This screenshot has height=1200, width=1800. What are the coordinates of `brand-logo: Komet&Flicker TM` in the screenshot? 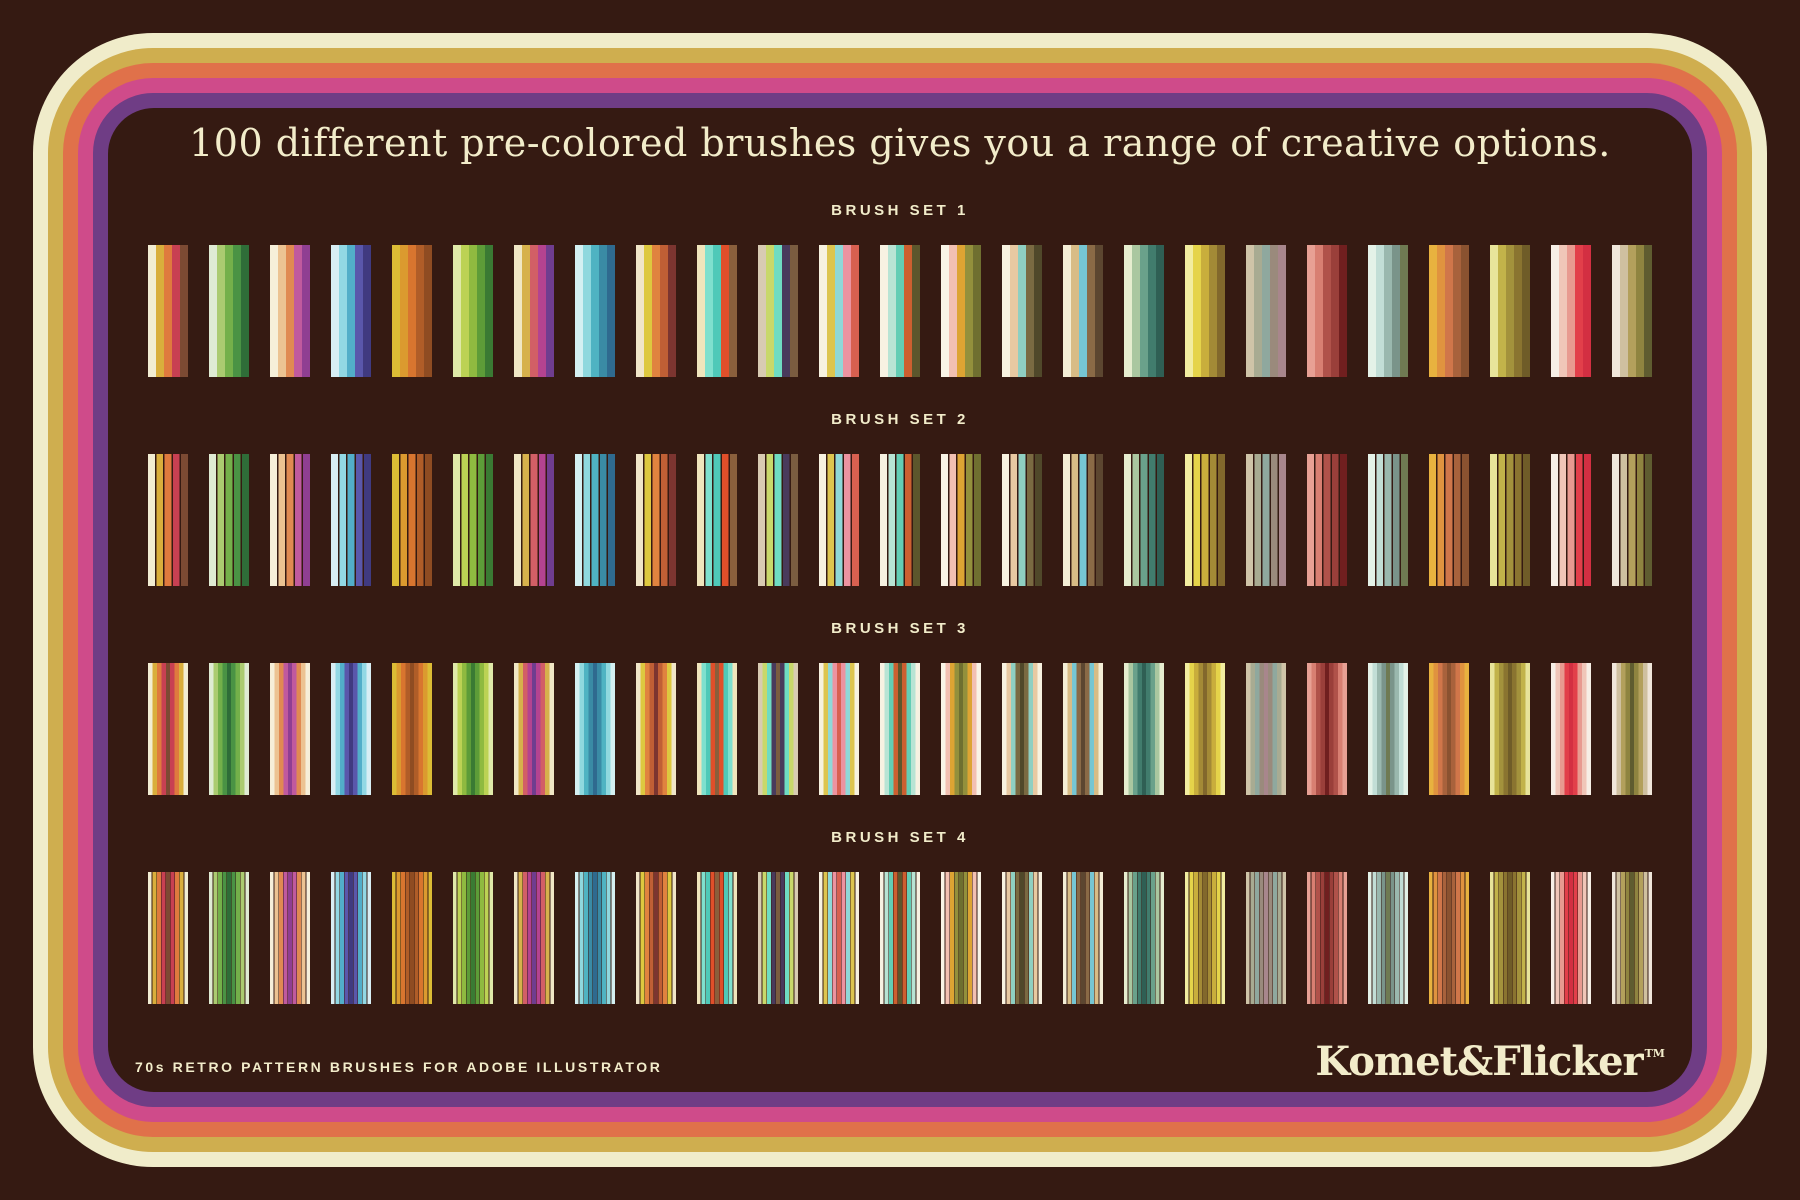 It's located at (1490, 1062).